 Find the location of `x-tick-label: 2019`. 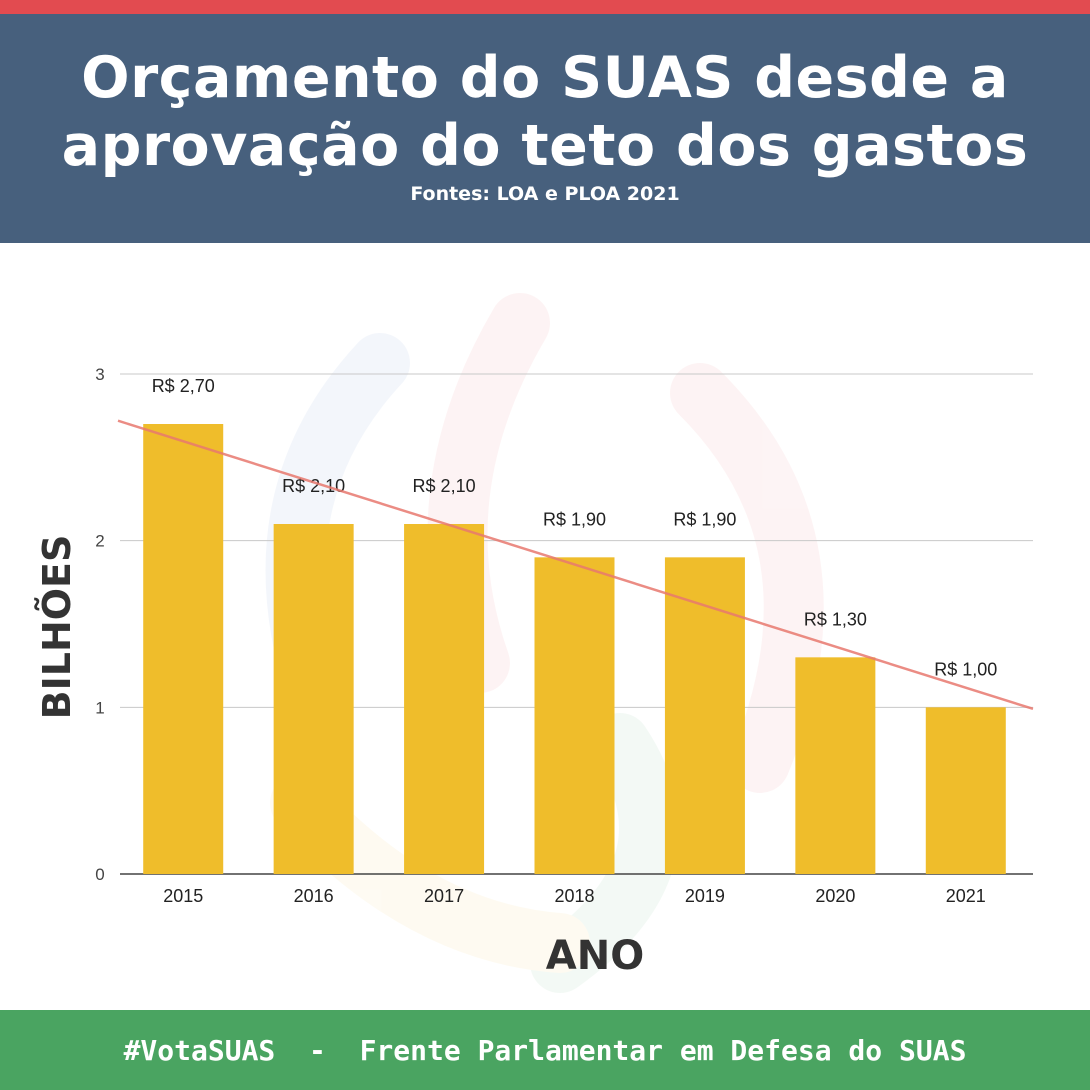

x-tick-label: 2019 is located at coordinates (705, 896).